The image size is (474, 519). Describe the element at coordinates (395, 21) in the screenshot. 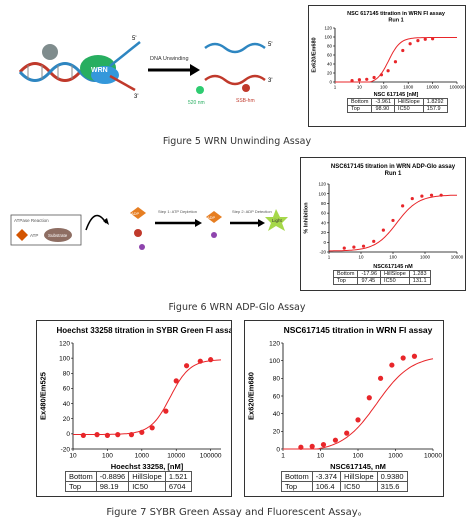

I see `chart-subtitle: Run 1` at that location.